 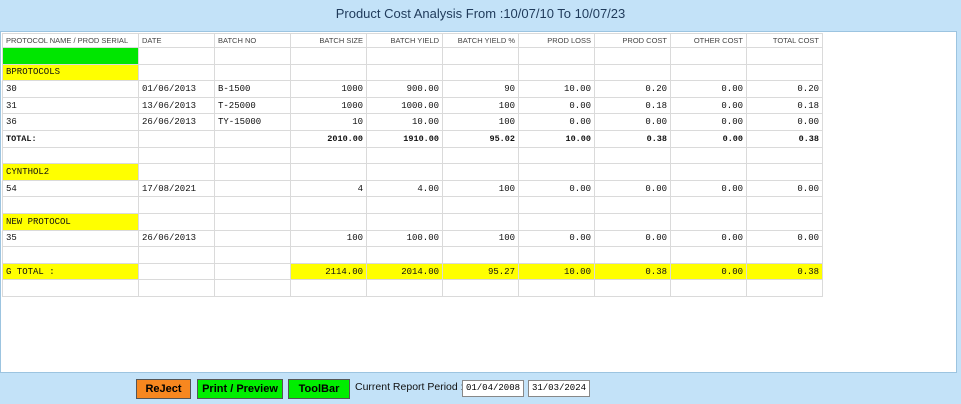 What do you see at coordinates (70, 238) in the screenshot?
I see `table-cell: 35` at bounding box center [70, 238].